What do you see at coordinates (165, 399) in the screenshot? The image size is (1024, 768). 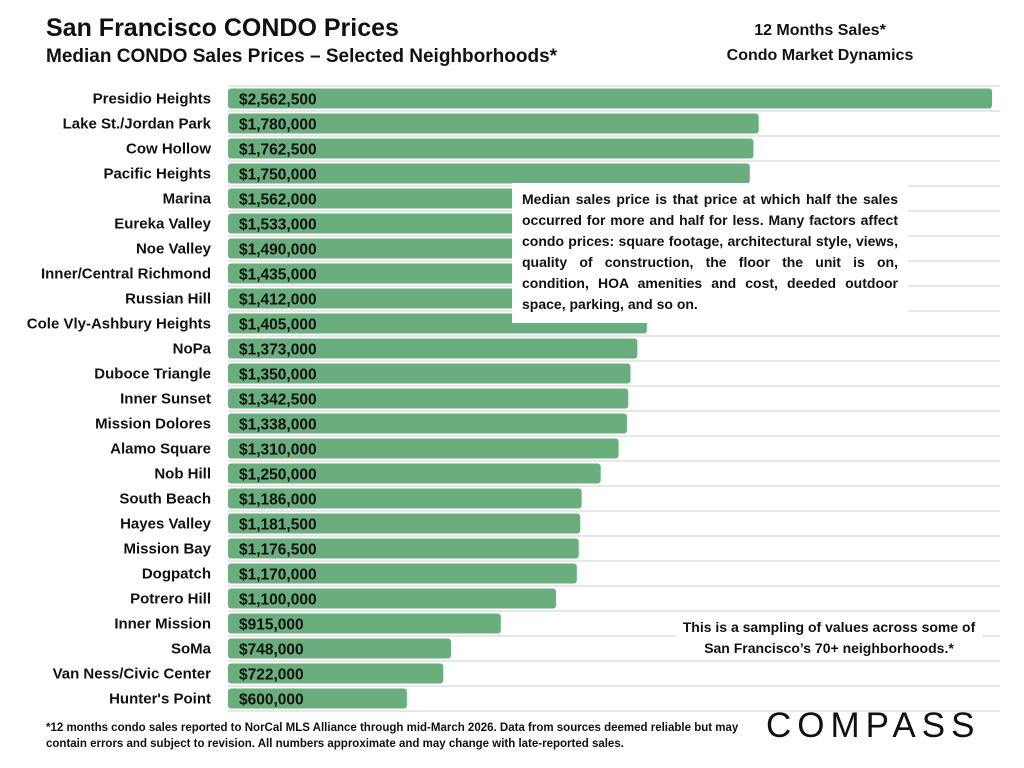 I see `category-label: Inner Sunset` at bounding box center [165, 399].